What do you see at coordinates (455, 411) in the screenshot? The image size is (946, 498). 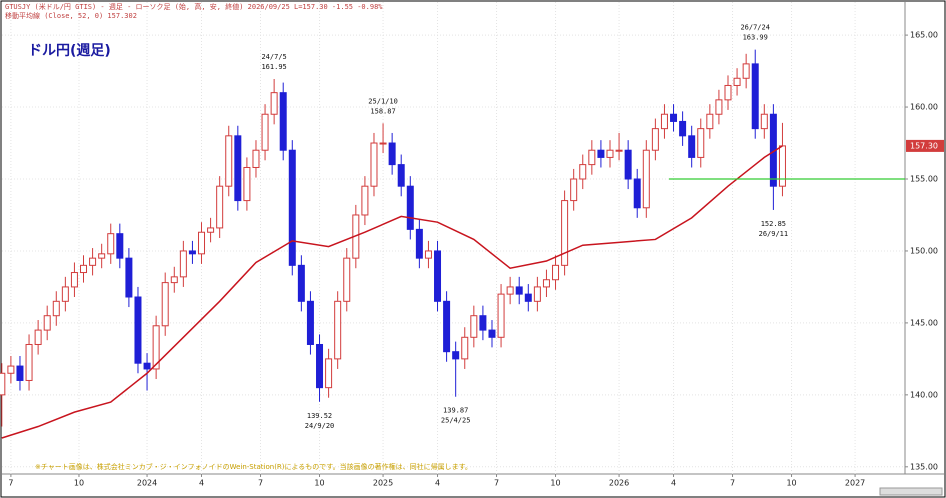 I see `annotation-price: 139.87` at bounding box center [455, 411].